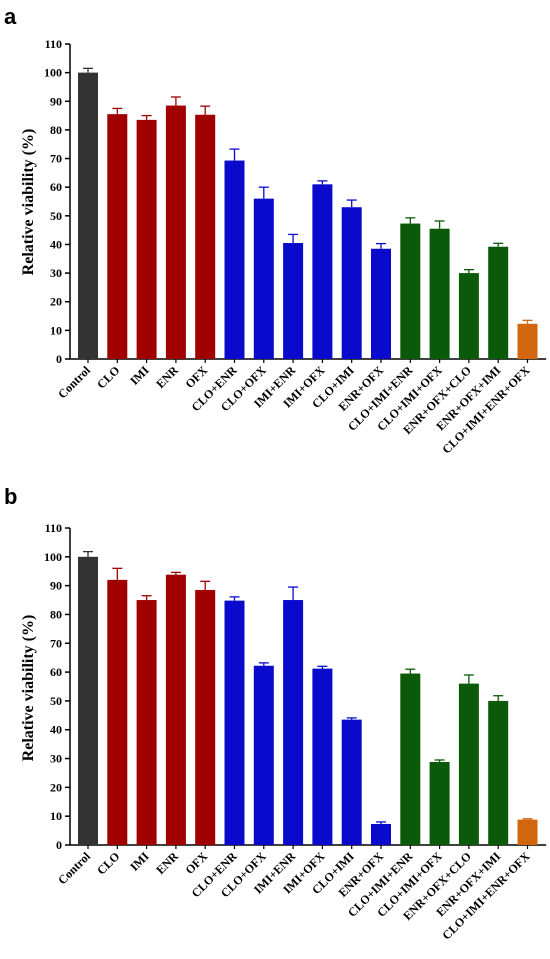 This screenshot has width=550, height=959. What do you see at coordinates (527, 341) in the screenshot?
I see `bar-clo-imi-enr-ofx` at bounding box center [527, 341].